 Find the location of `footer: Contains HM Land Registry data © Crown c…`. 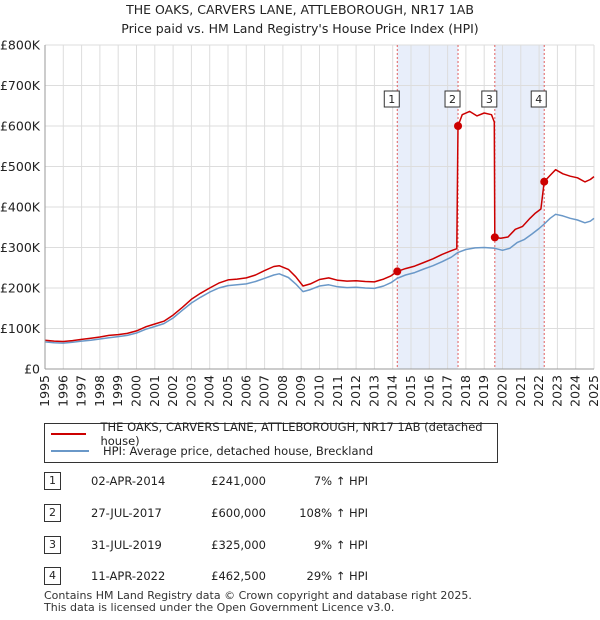

footer: Contains HM Land Registry data © Crown c… is located at coordinates (258, 602).